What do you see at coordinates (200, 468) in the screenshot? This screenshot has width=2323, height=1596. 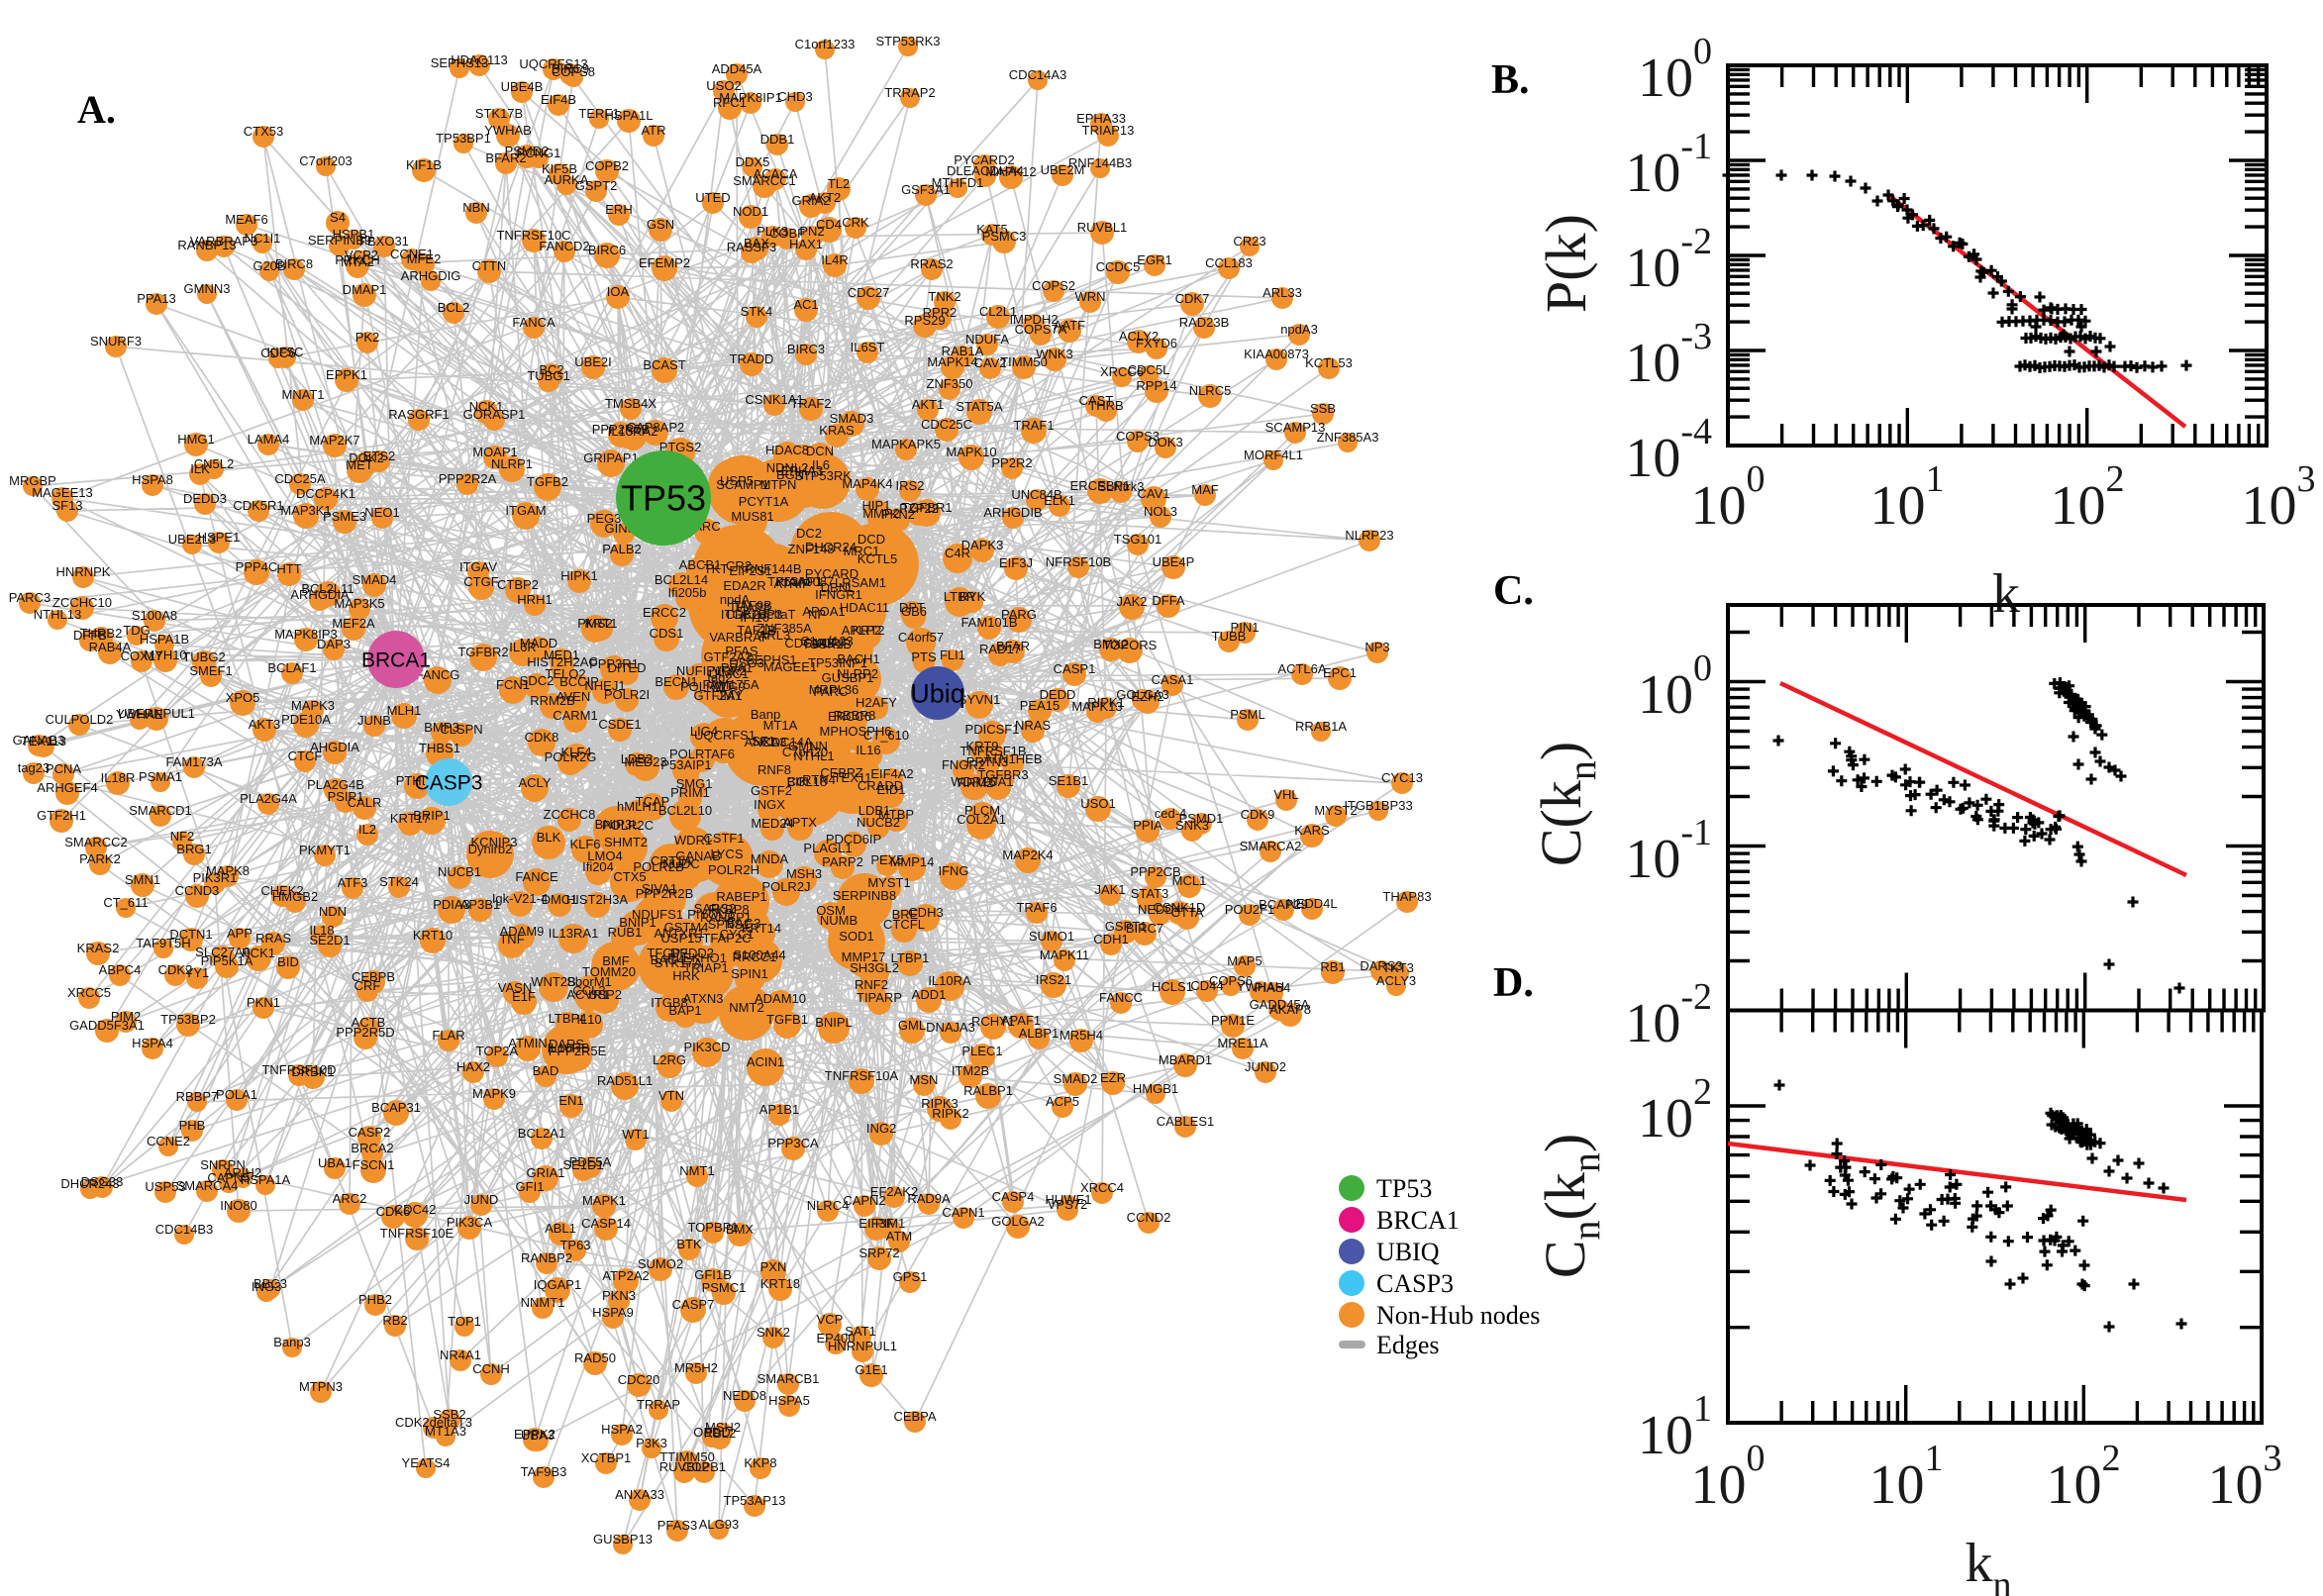 I see `svg-text: ILK` at bounding box center [200, 468].